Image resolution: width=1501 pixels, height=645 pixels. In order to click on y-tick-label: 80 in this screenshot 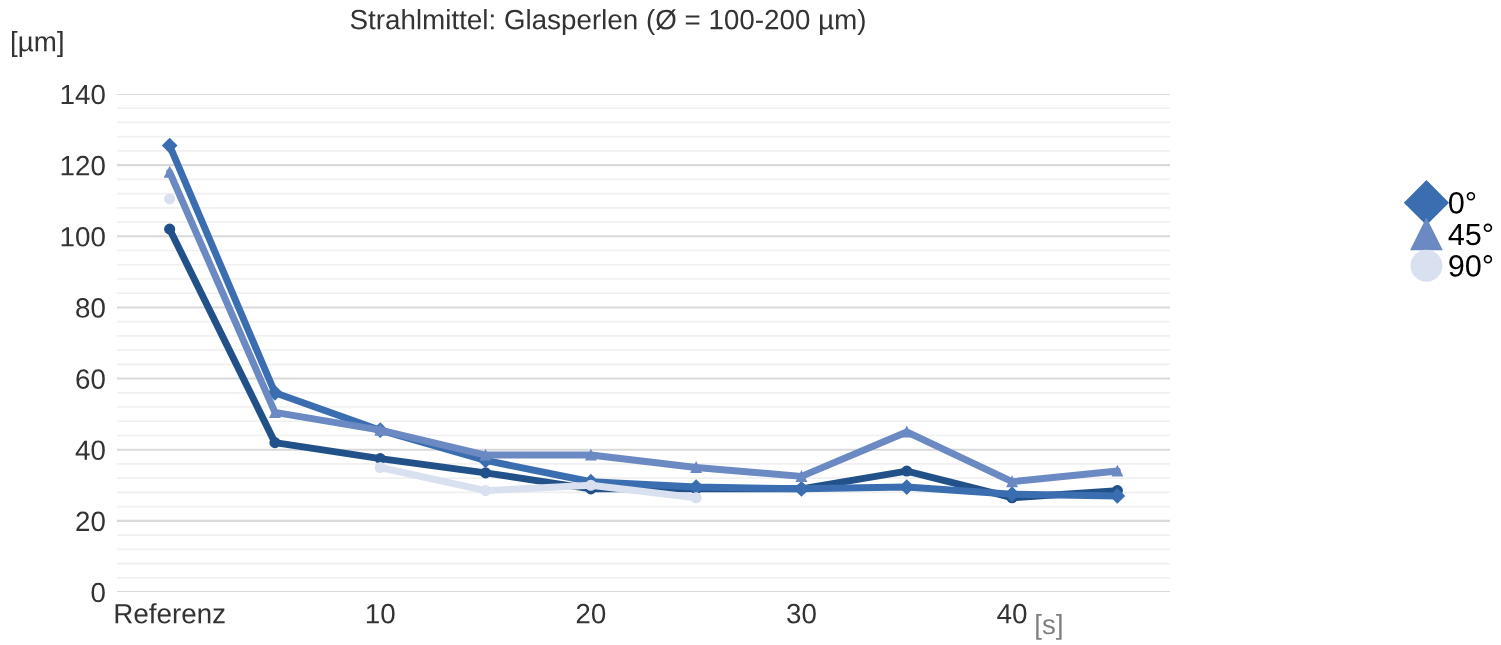, I will do `click(90, 308)`.